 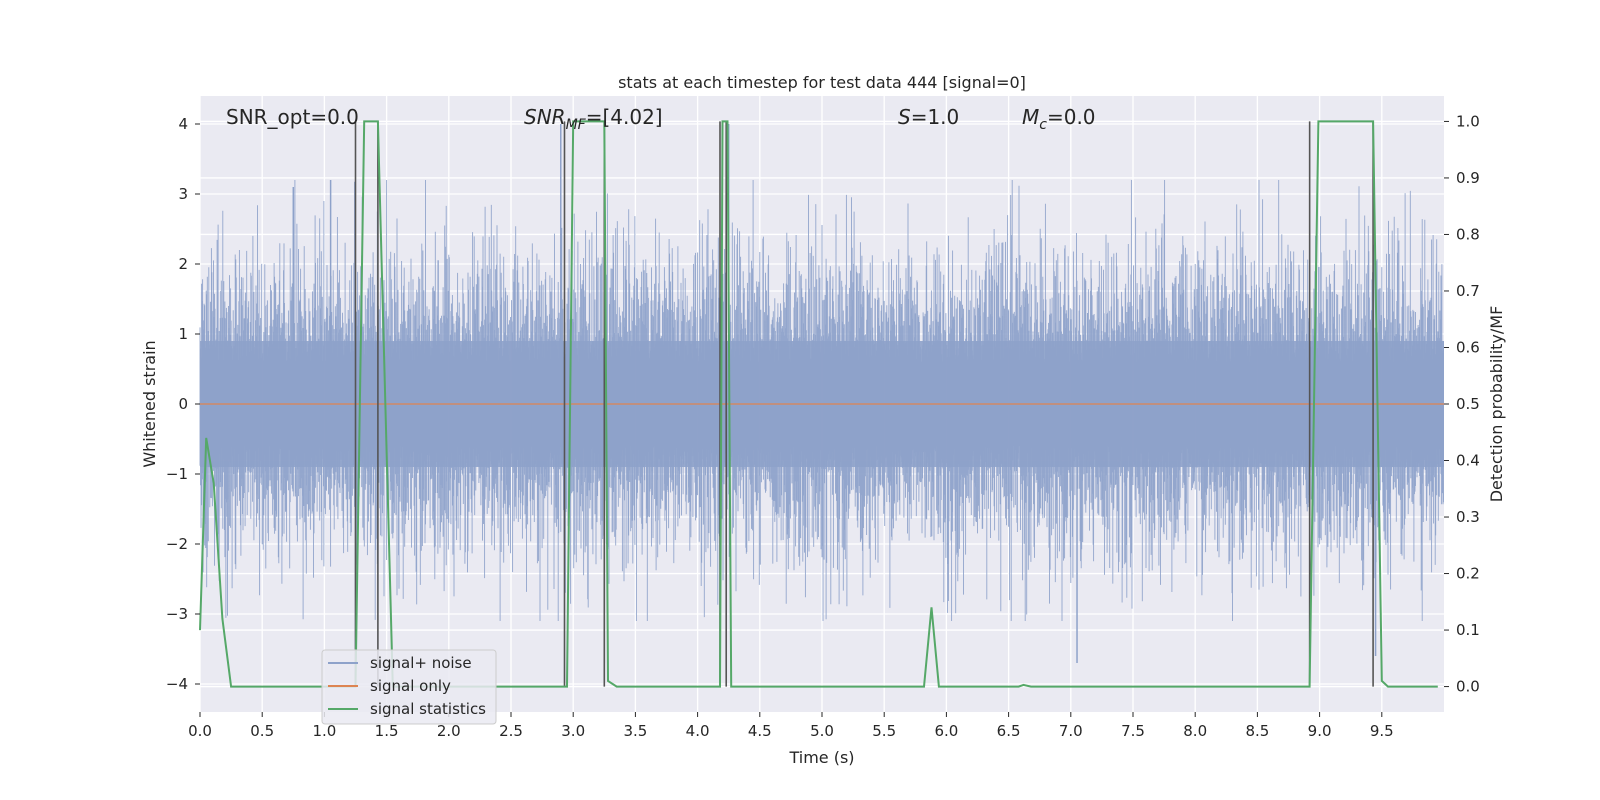 What do you see at coordinates (1195, 731) in the screenshot?
I see `x-tick-label: 8.0` at bounding box center [1195, 731].